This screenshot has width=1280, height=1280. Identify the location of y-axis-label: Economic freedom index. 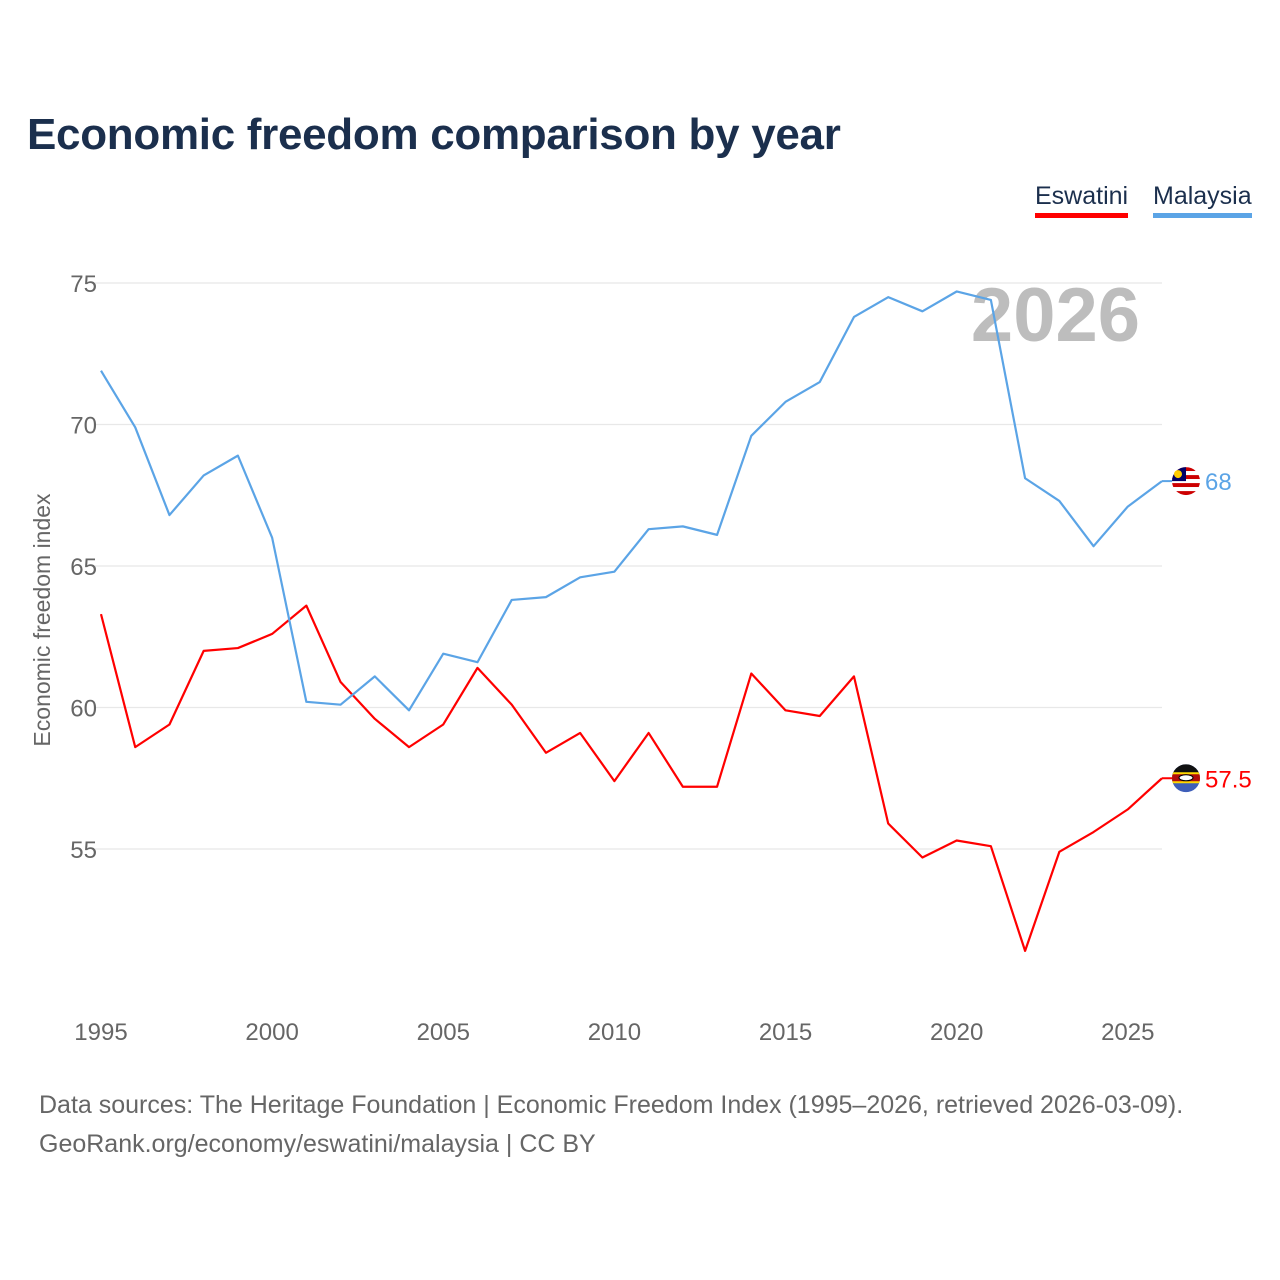
(42, 620).